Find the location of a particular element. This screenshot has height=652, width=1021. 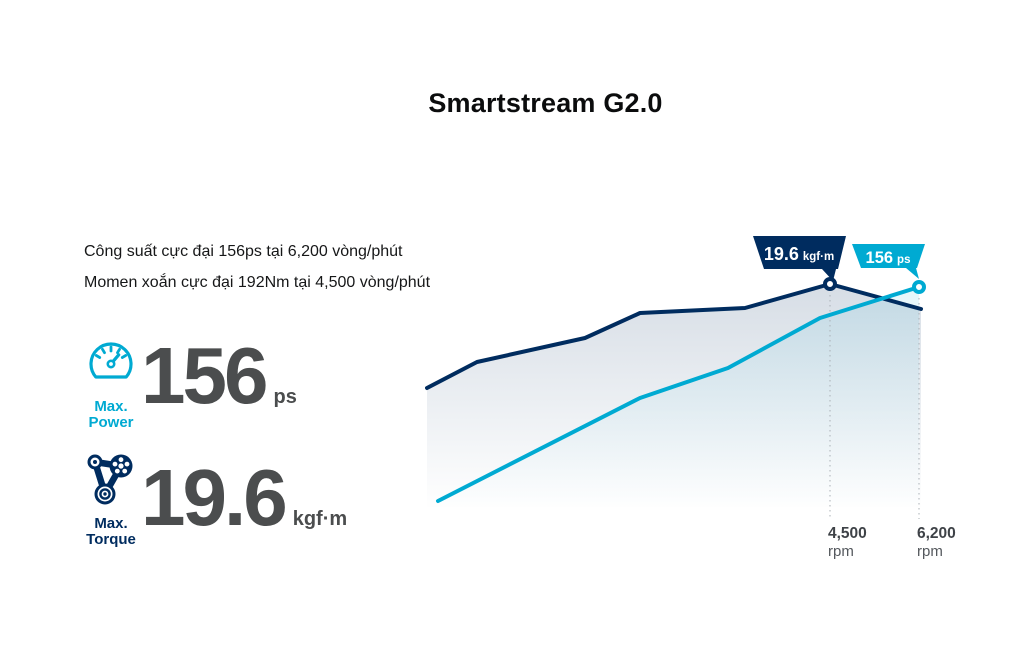

power-unit: ps is located at coordinates (285, 397).